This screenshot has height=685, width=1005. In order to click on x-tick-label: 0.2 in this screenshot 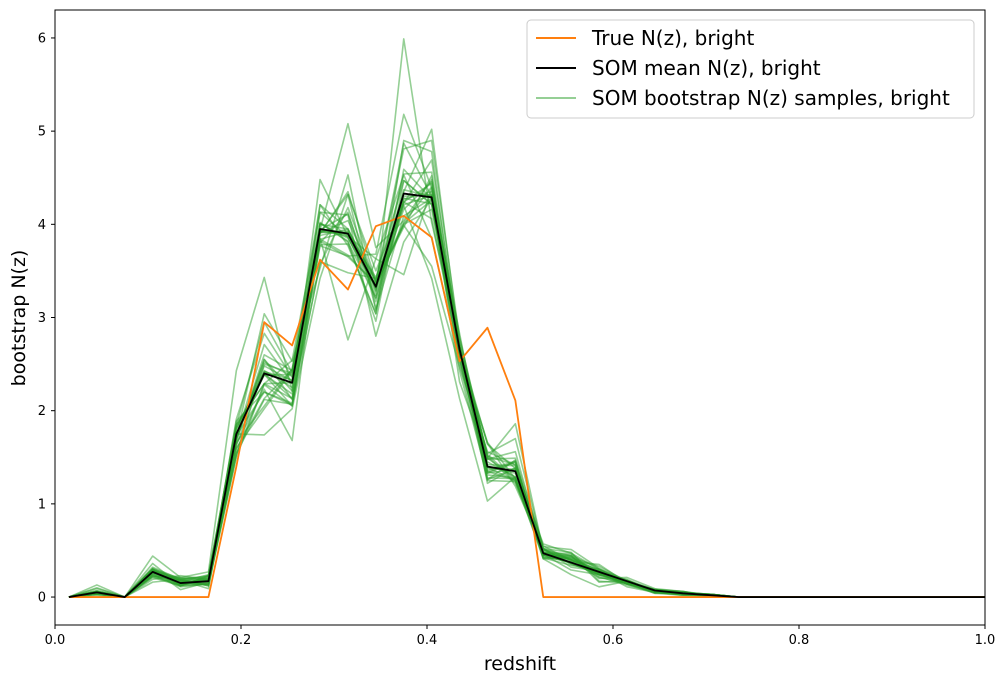, I will do `click(241, 640)`.